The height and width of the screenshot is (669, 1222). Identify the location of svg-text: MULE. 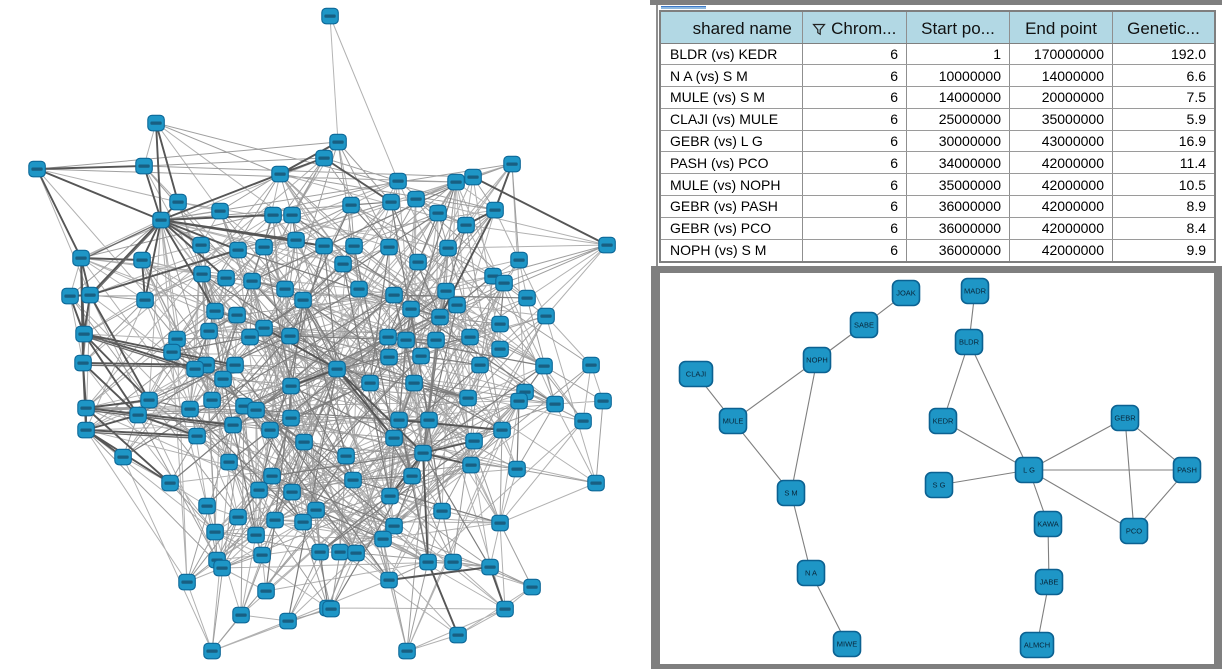
(733, 421).